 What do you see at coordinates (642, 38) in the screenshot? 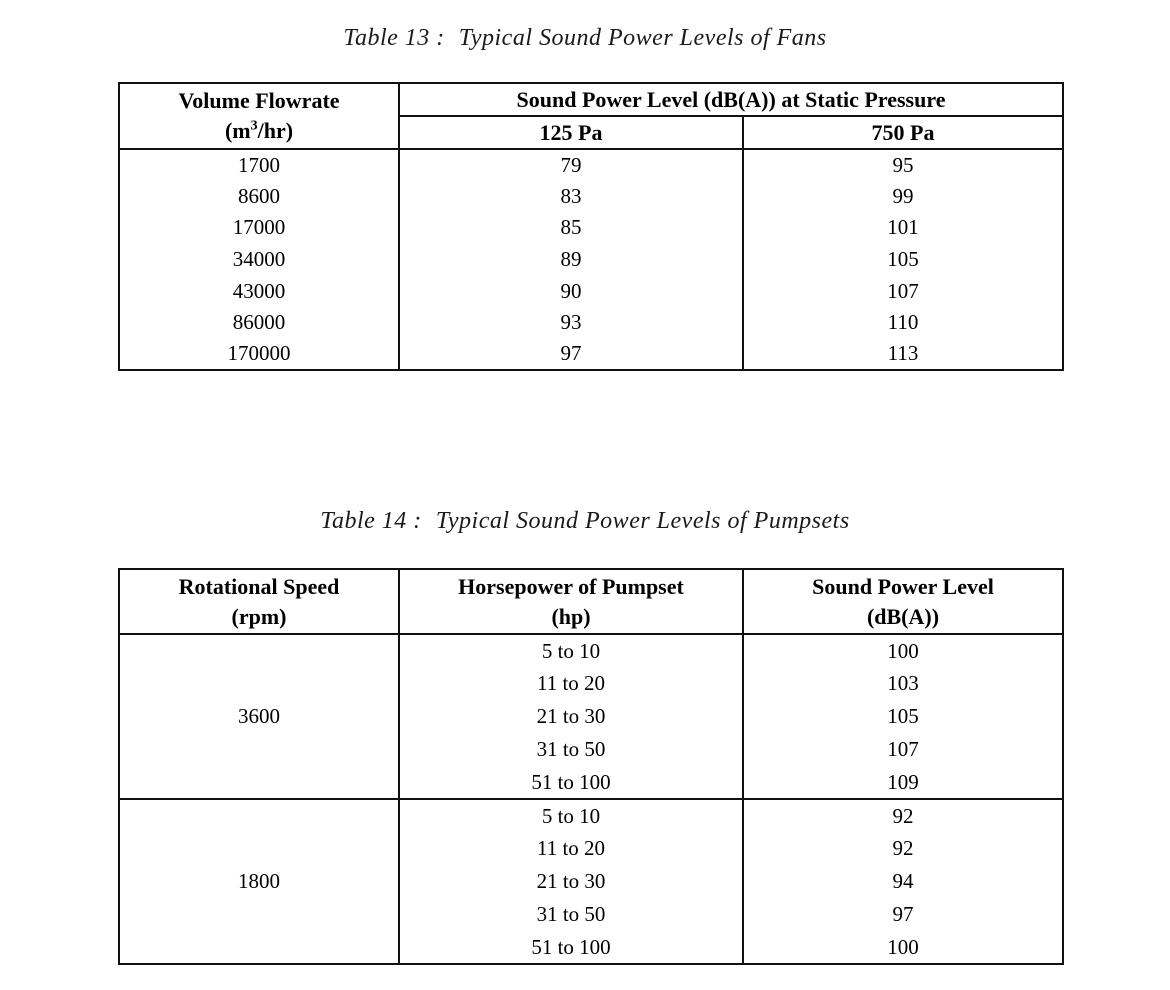
I see `table13-title-text: Typical Sound Power Levels of Fans` at bounding box center [642, 38].